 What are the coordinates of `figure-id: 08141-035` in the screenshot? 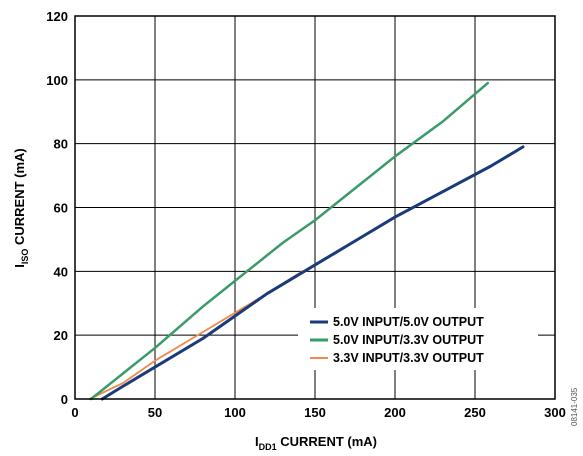 It's located at (574, 406).